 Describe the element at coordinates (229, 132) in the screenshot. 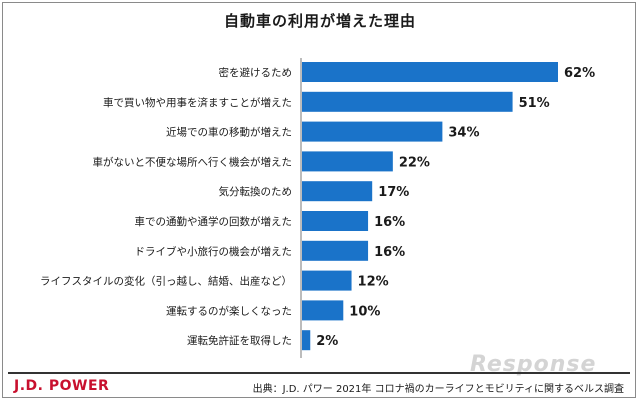

I see `category-label: 近場での車の移動が増えた` at that location.